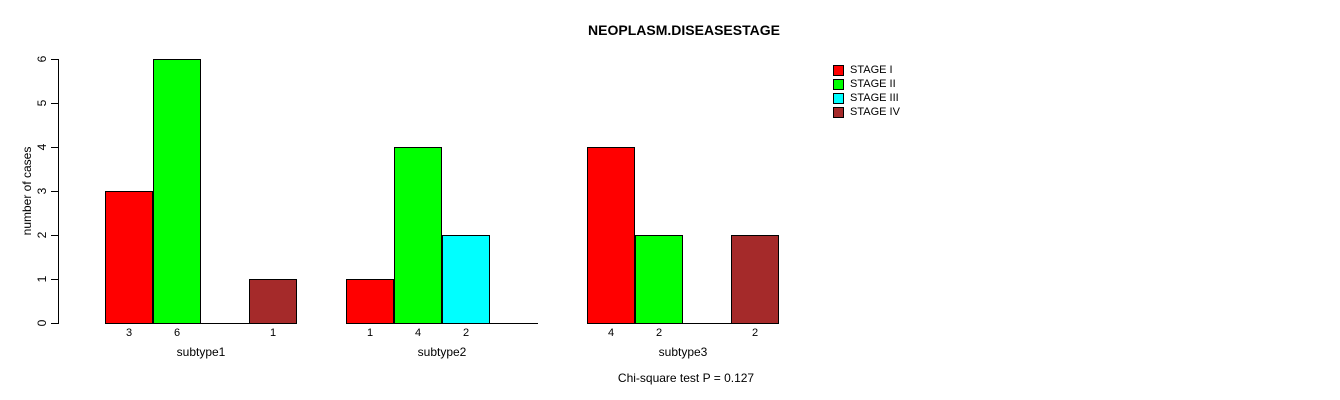 Image resolution: width=1340 pixels, height=400 pixels. What do you see at coordinates (42, 323) in the screenshot?
I see `y-axis-tick-label: 0` at bounding box center [42, 323].